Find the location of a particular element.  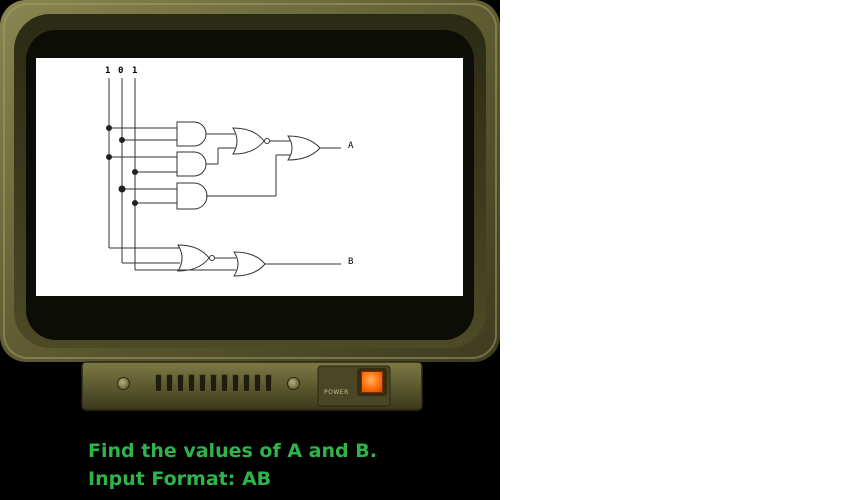

power-button is located at coordinates (372, 382).